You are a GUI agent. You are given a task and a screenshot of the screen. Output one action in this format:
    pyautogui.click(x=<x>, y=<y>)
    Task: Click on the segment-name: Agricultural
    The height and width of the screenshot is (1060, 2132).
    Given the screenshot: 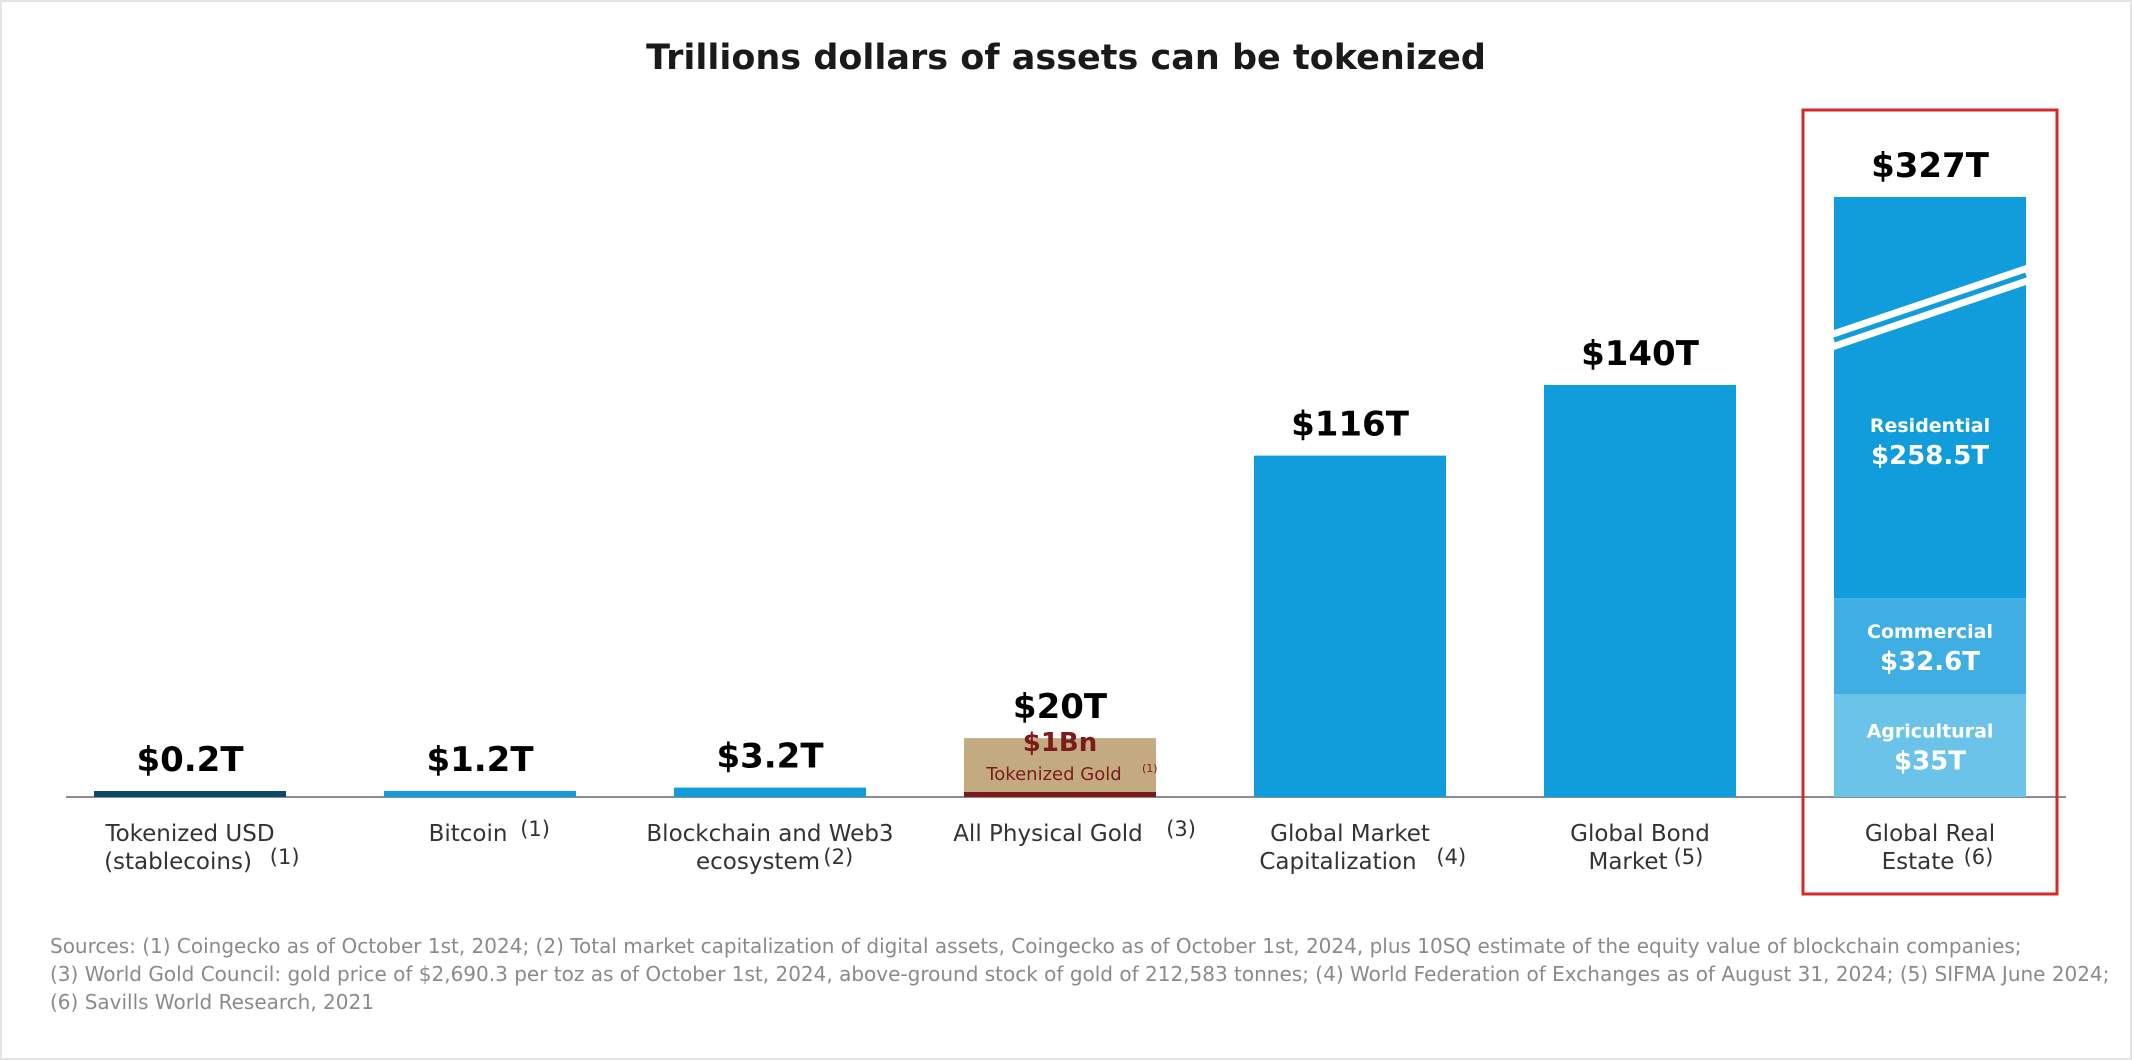 What is the action you would take?
    pyautogui.click(x=1930, y=732)
    